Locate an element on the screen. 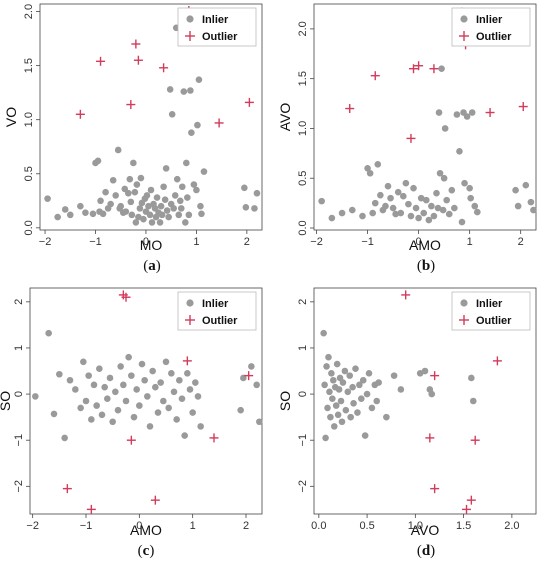 The image size is (550, 570). x-tick-label: −1 is located at coordinates (86, 526).